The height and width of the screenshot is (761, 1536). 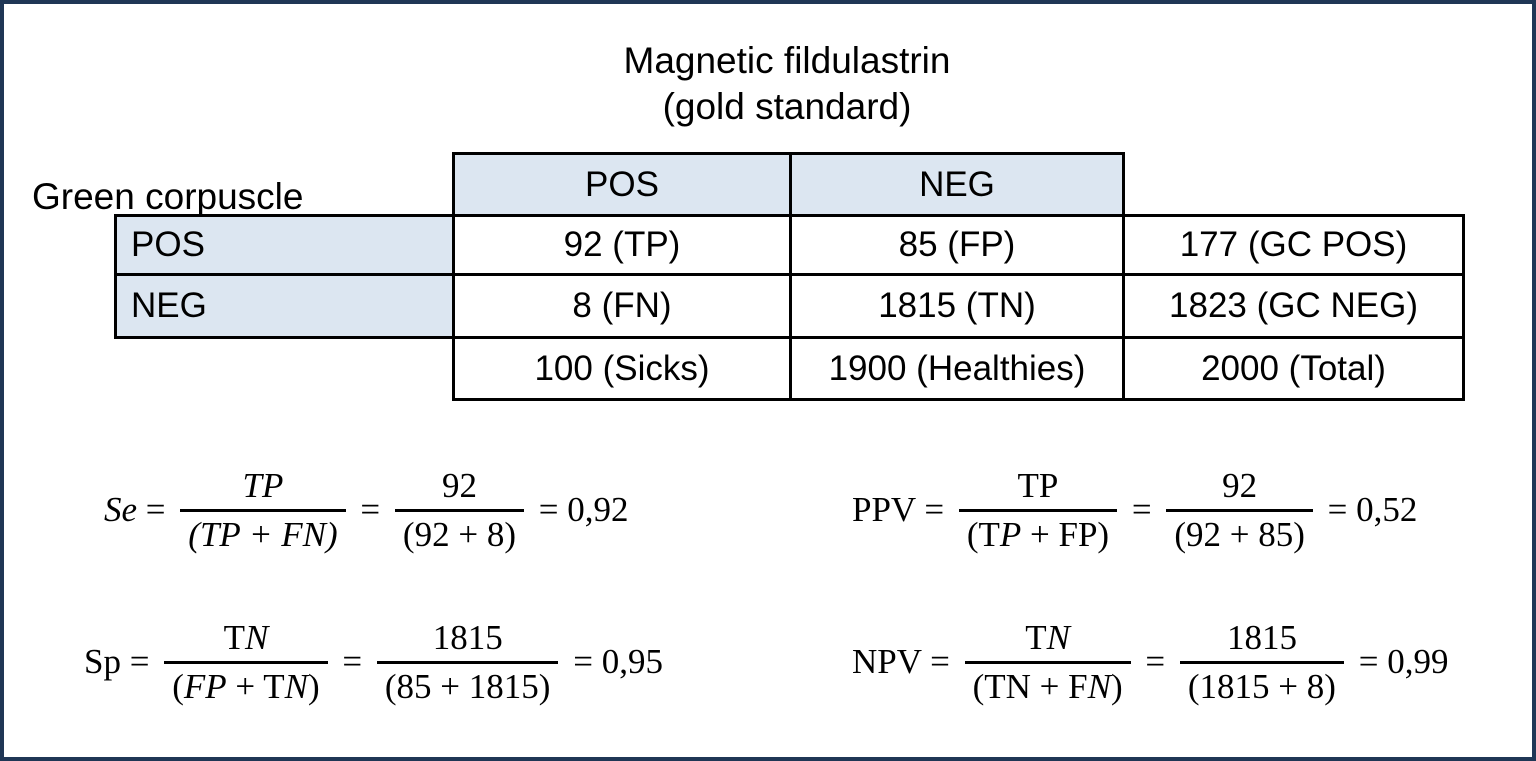 I want to click on math-text: (1815 + 8), so click(x=1261, y=686).